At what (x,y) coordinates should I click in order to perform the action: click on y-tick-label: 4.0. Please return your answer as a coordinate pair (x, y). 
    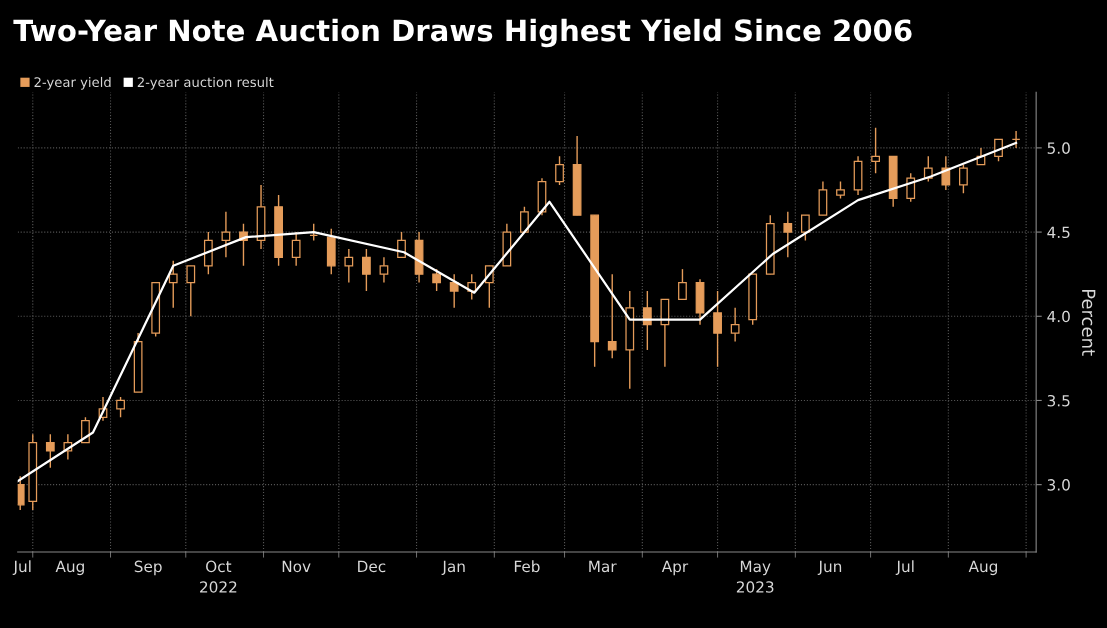
    Looking at the image, I should click on (1058, 316).